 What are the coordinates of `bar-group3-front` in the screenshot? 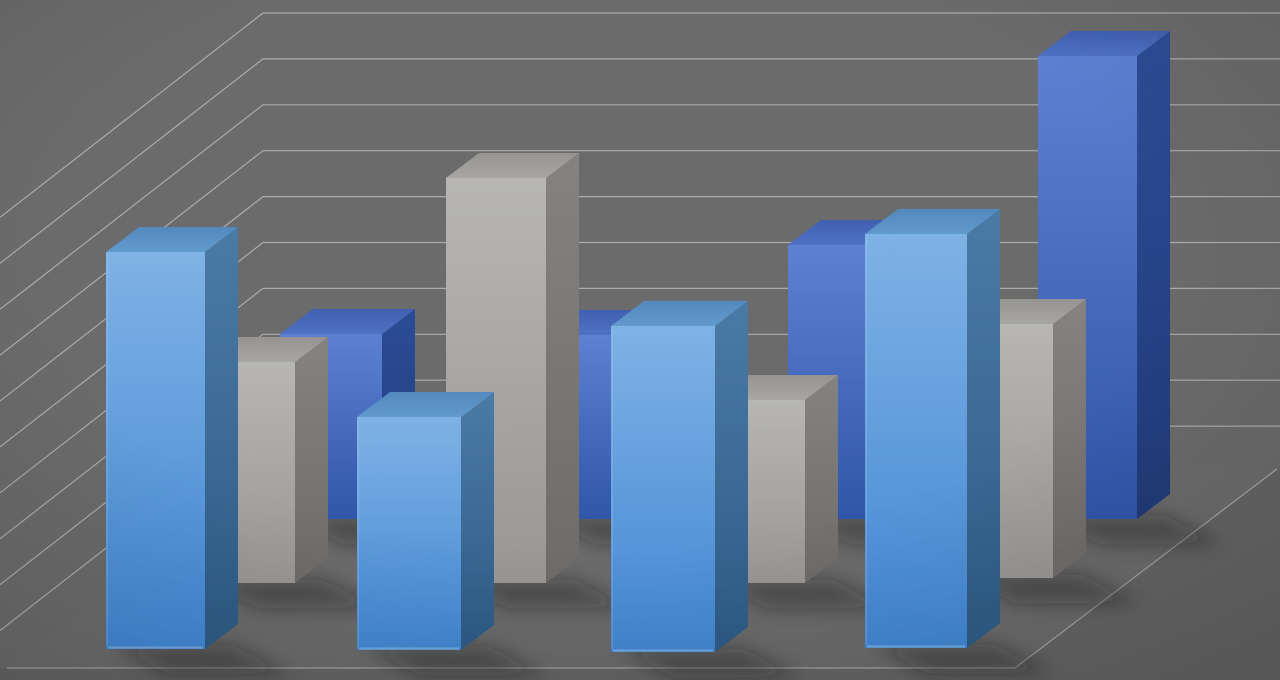 It's located at (679, 476).